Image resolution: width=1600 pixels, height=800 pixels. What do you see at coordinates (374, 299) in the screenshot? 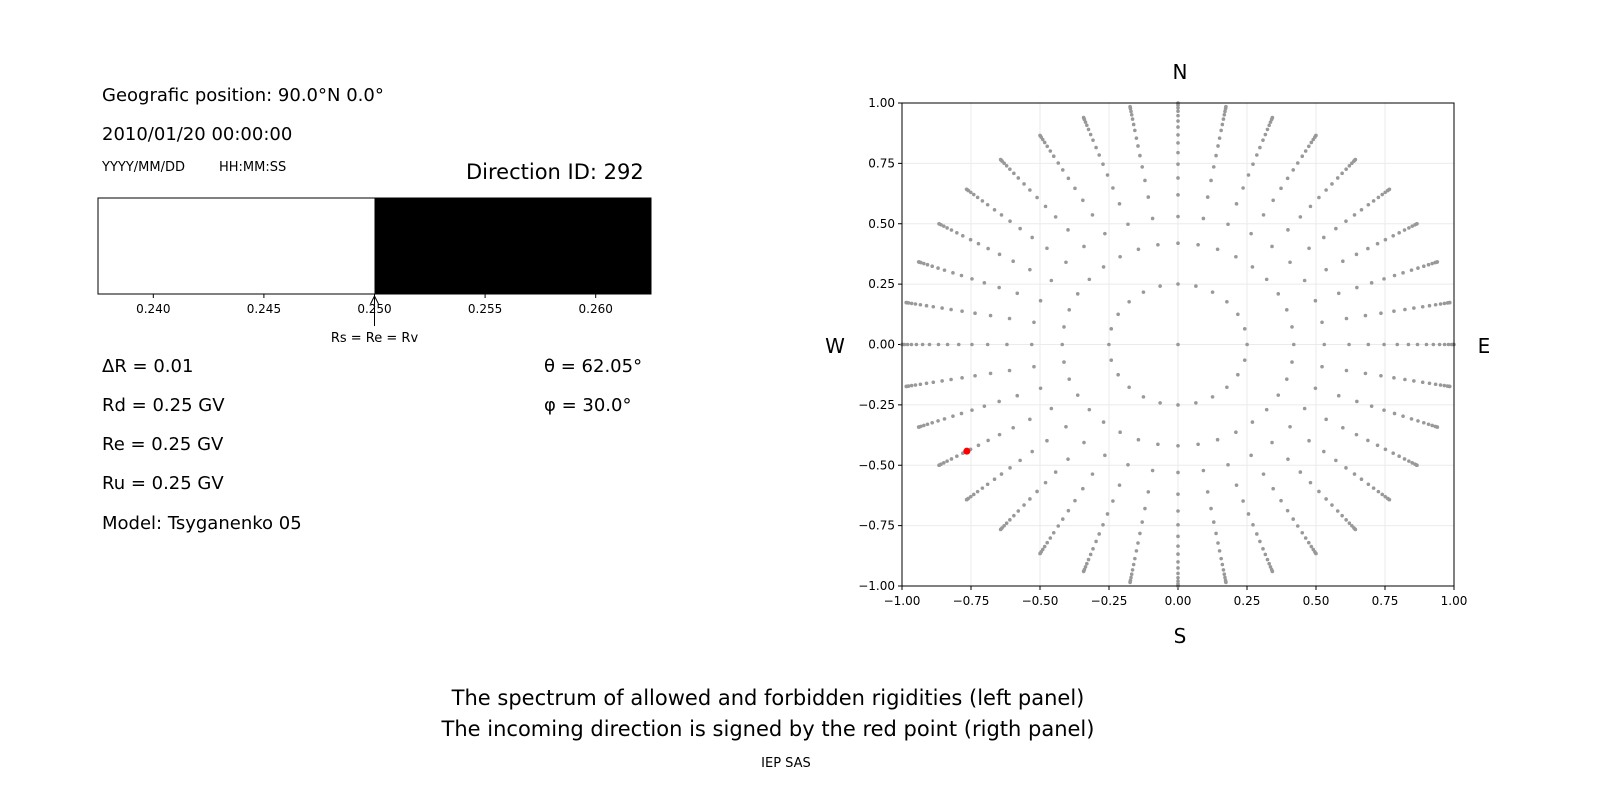
I see `annotation-arrowhead` at bounding box center [374, 299].